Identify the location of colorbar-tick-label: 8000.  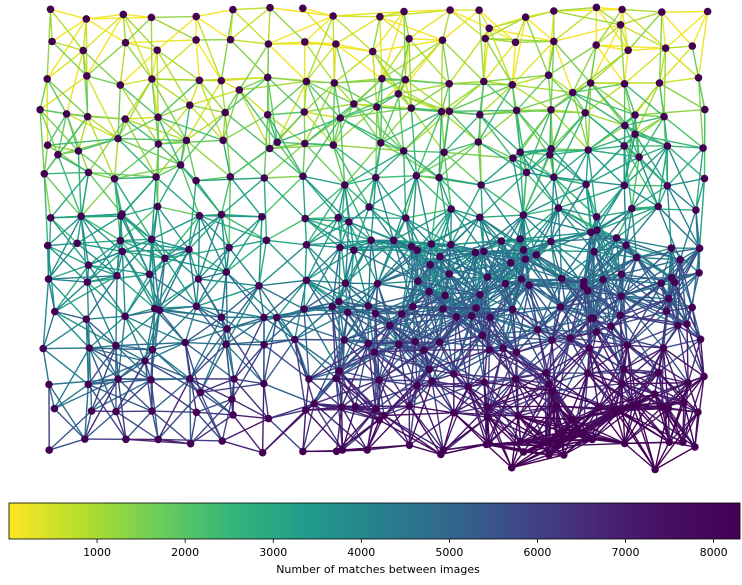
(714, 552).